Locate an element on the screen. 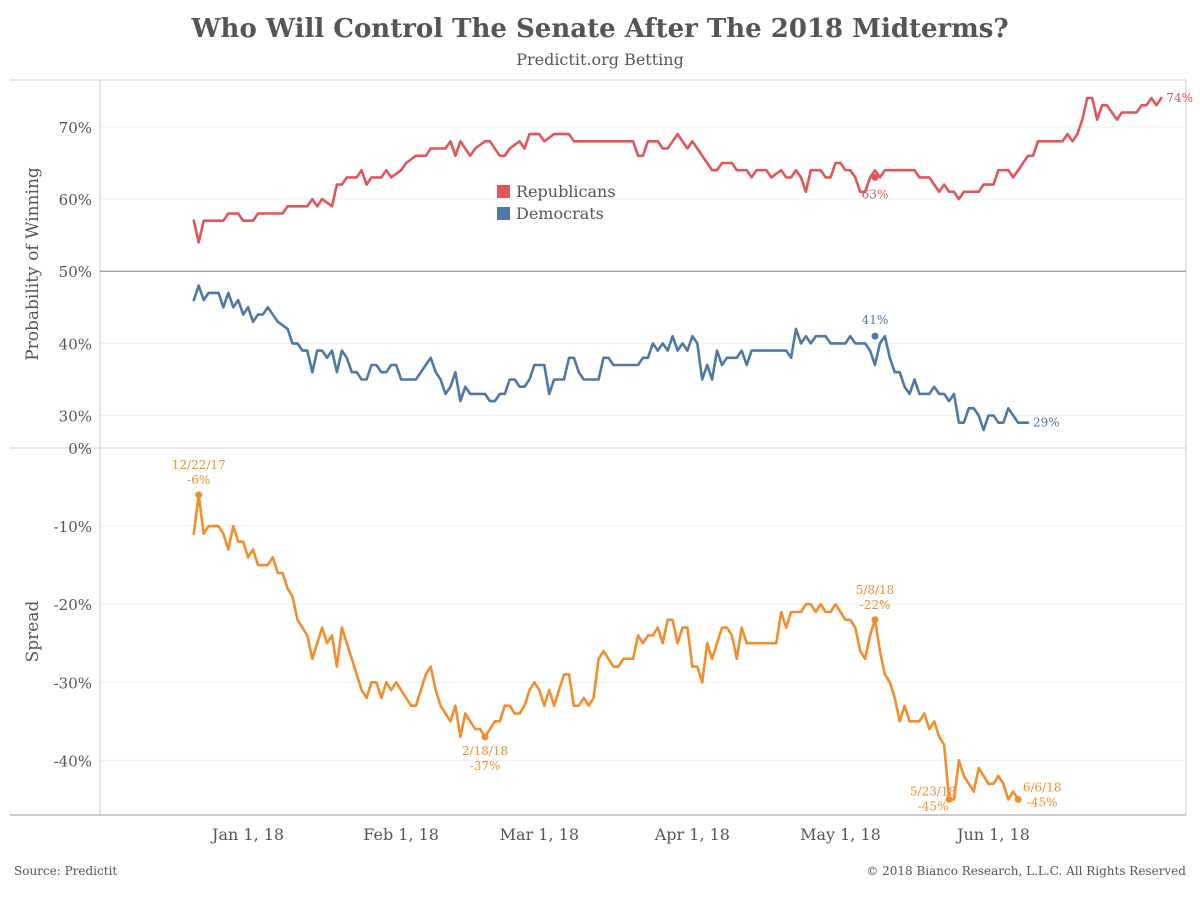  annotation-label: -37% is located at coordinates (485, 766).